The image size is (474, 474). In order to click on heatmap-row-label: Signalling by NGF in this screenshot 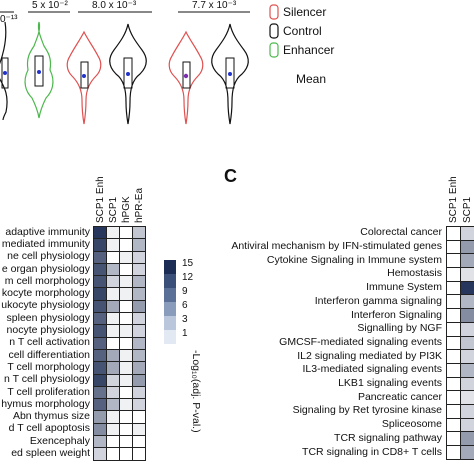, I will do `click(399, 328)`.